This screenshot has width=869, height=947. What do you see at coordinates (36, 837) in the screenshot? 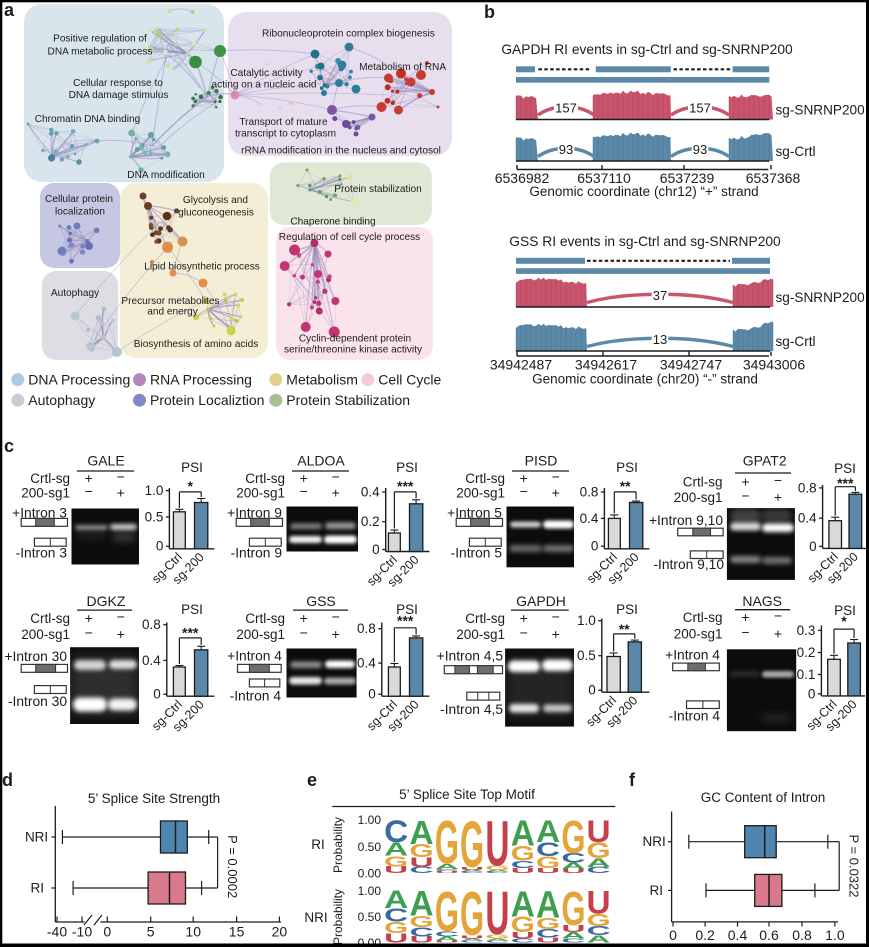
I see `svg-text: NRI` at bounding box center [36, 837].